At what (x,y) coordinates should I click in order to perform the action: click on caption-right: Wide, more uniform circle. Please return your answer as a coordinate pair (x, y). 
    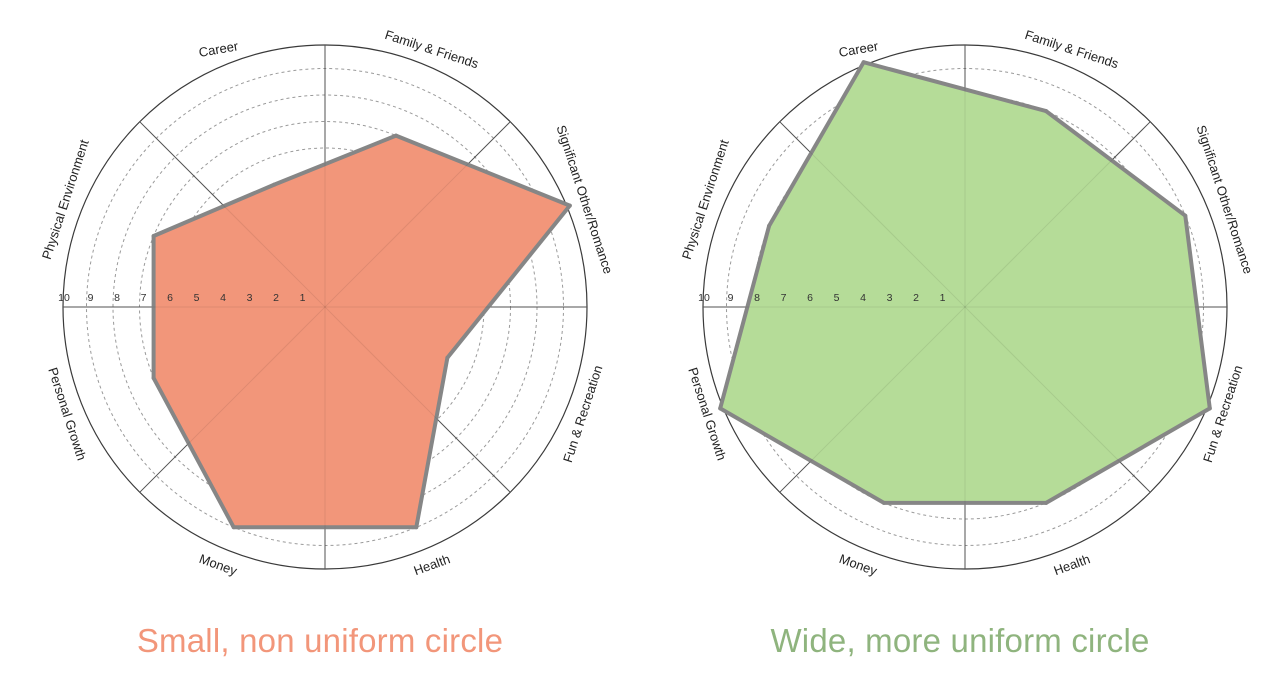
    Looking at the image, I should click on (960, 640).